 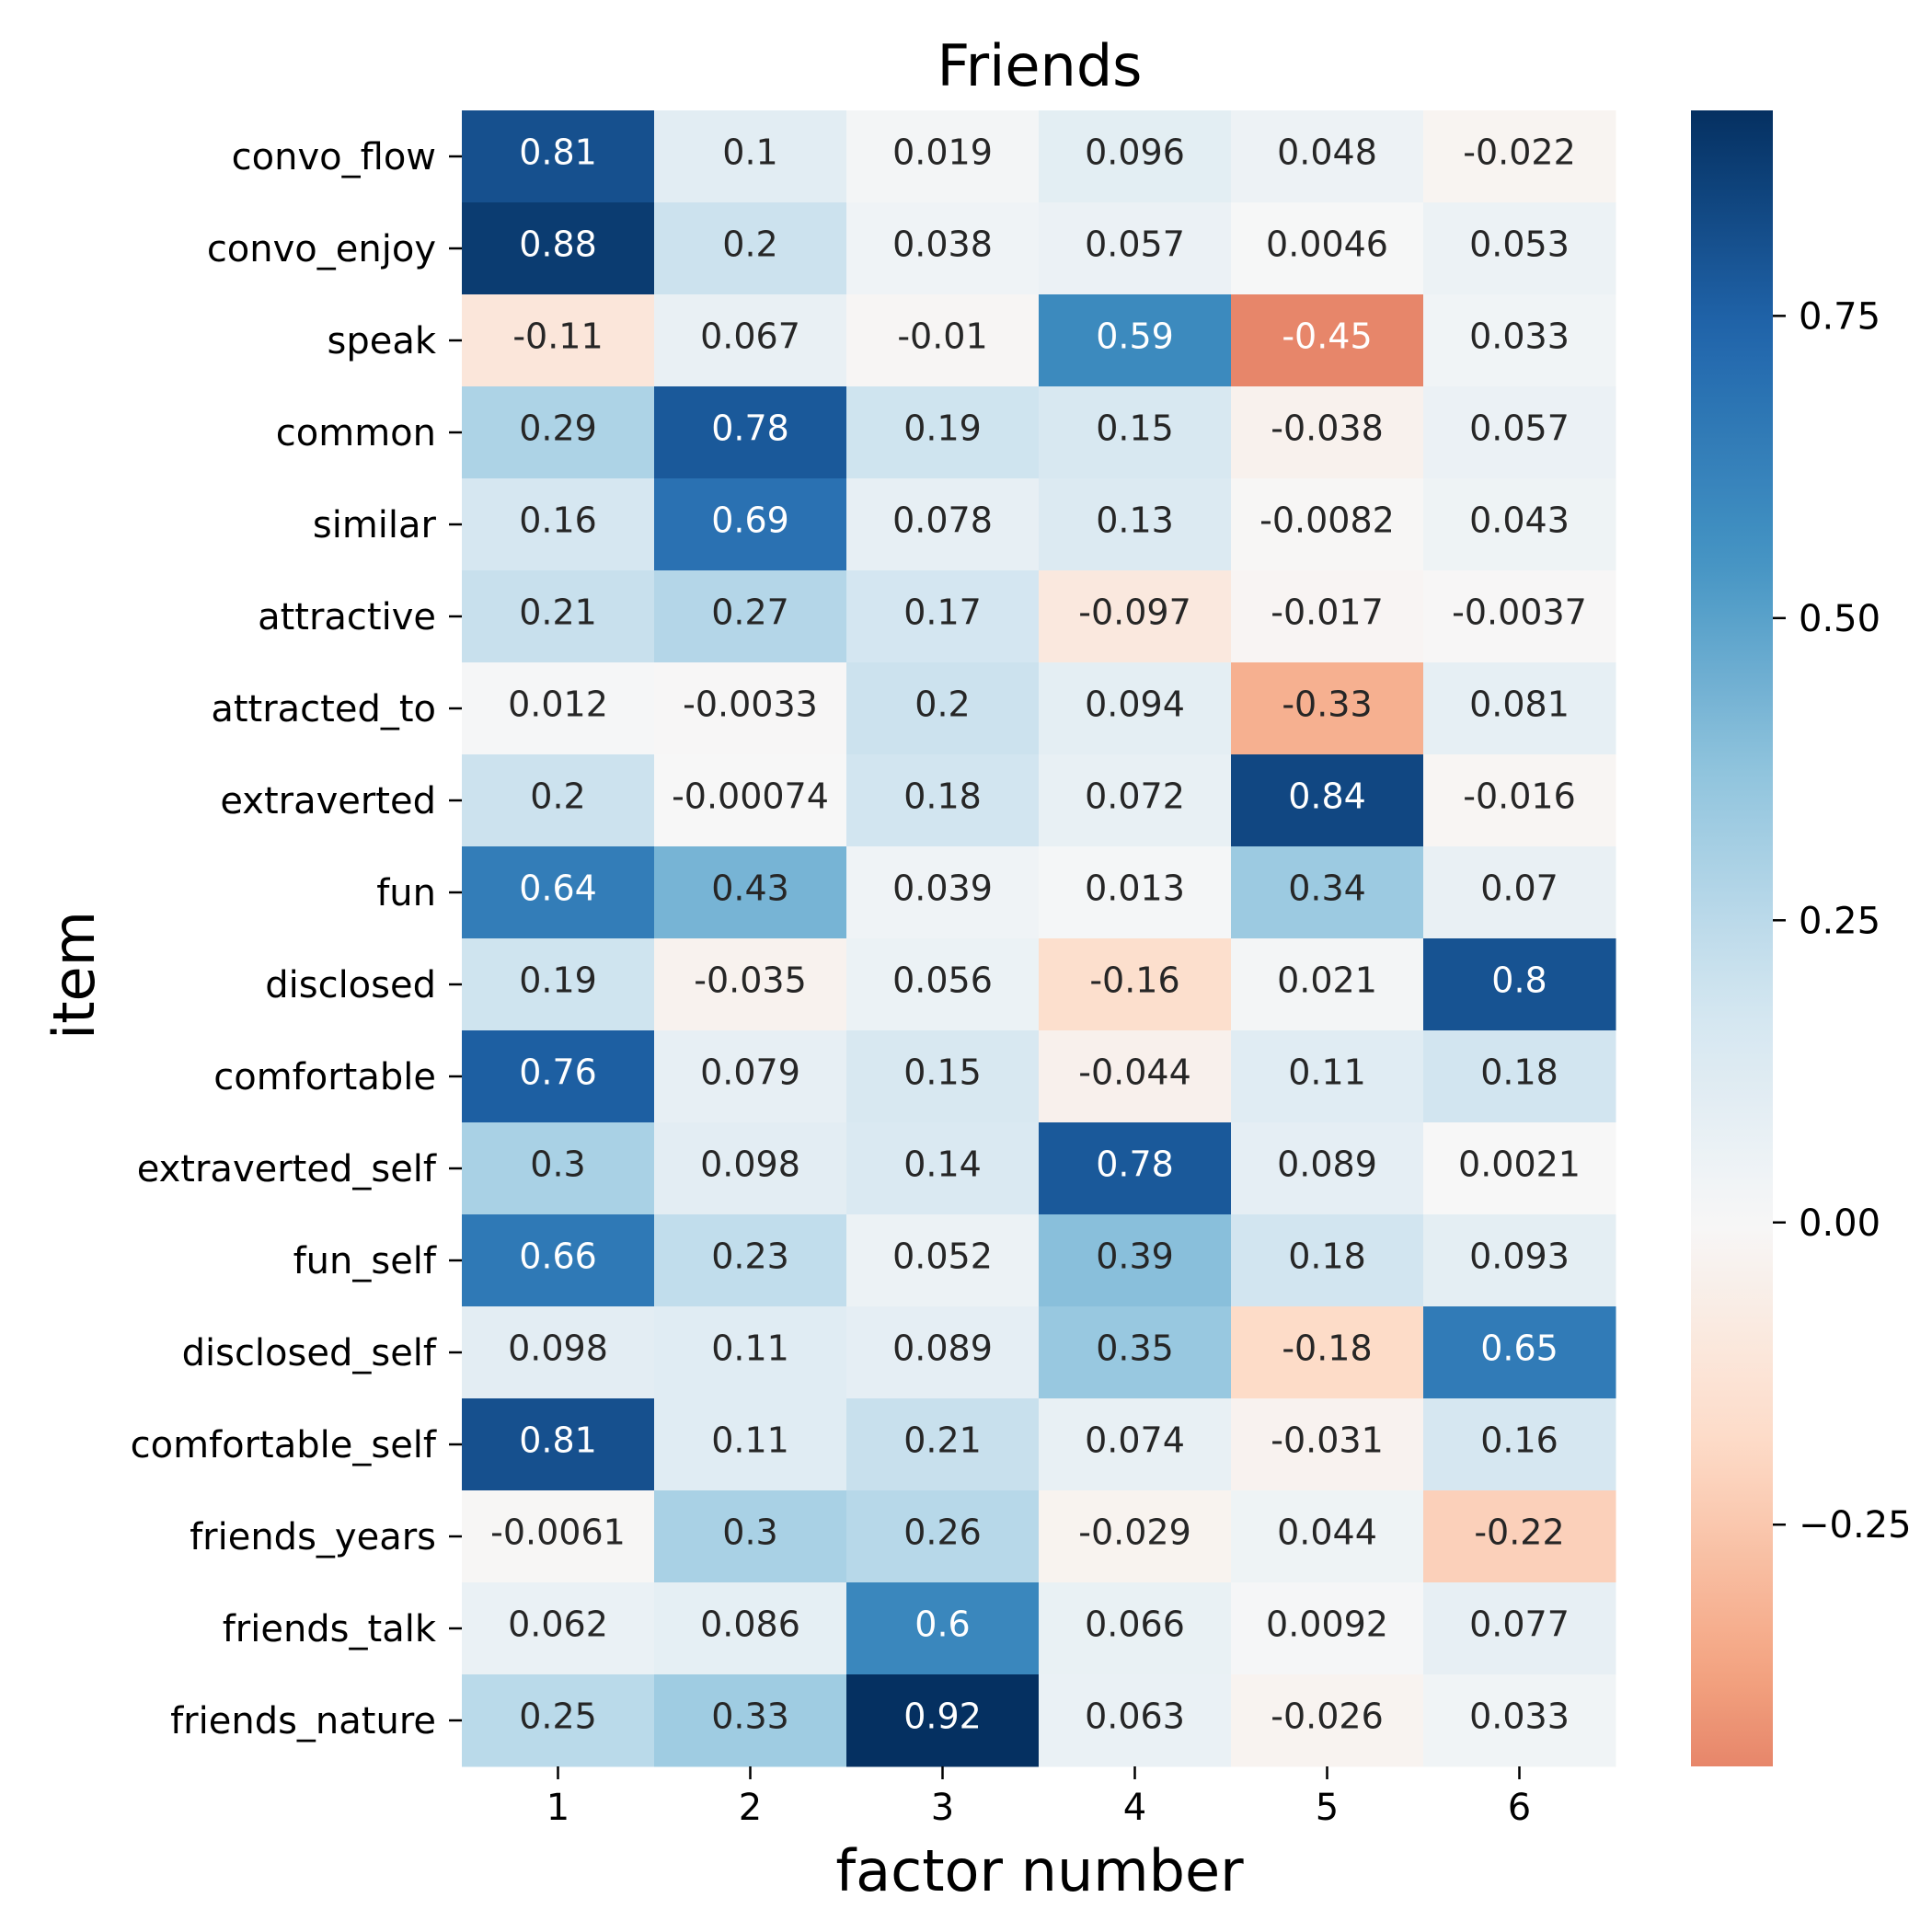 I want to click on cell-value-label: 0.033, so click(x=1519, y=1716).